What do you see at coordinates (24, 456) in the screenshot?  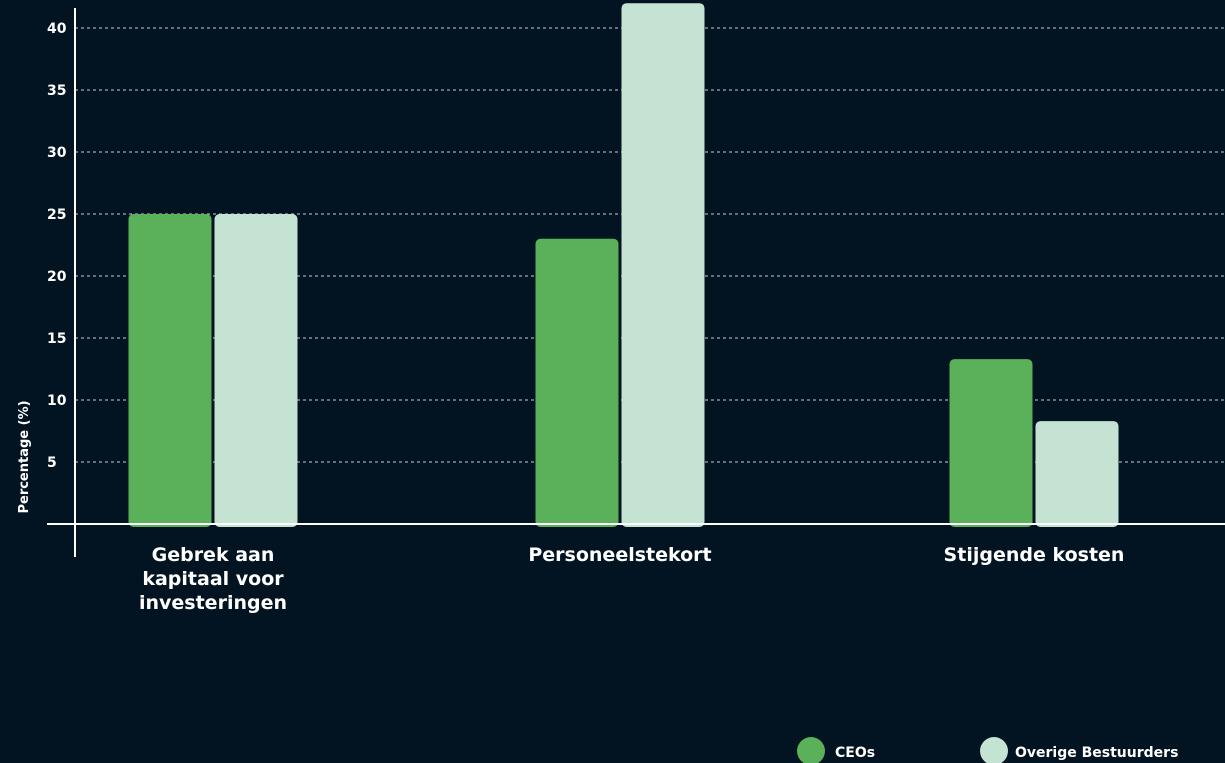 I see `y-axis-title: Percentage (%)` at bounding box center [24, 456].